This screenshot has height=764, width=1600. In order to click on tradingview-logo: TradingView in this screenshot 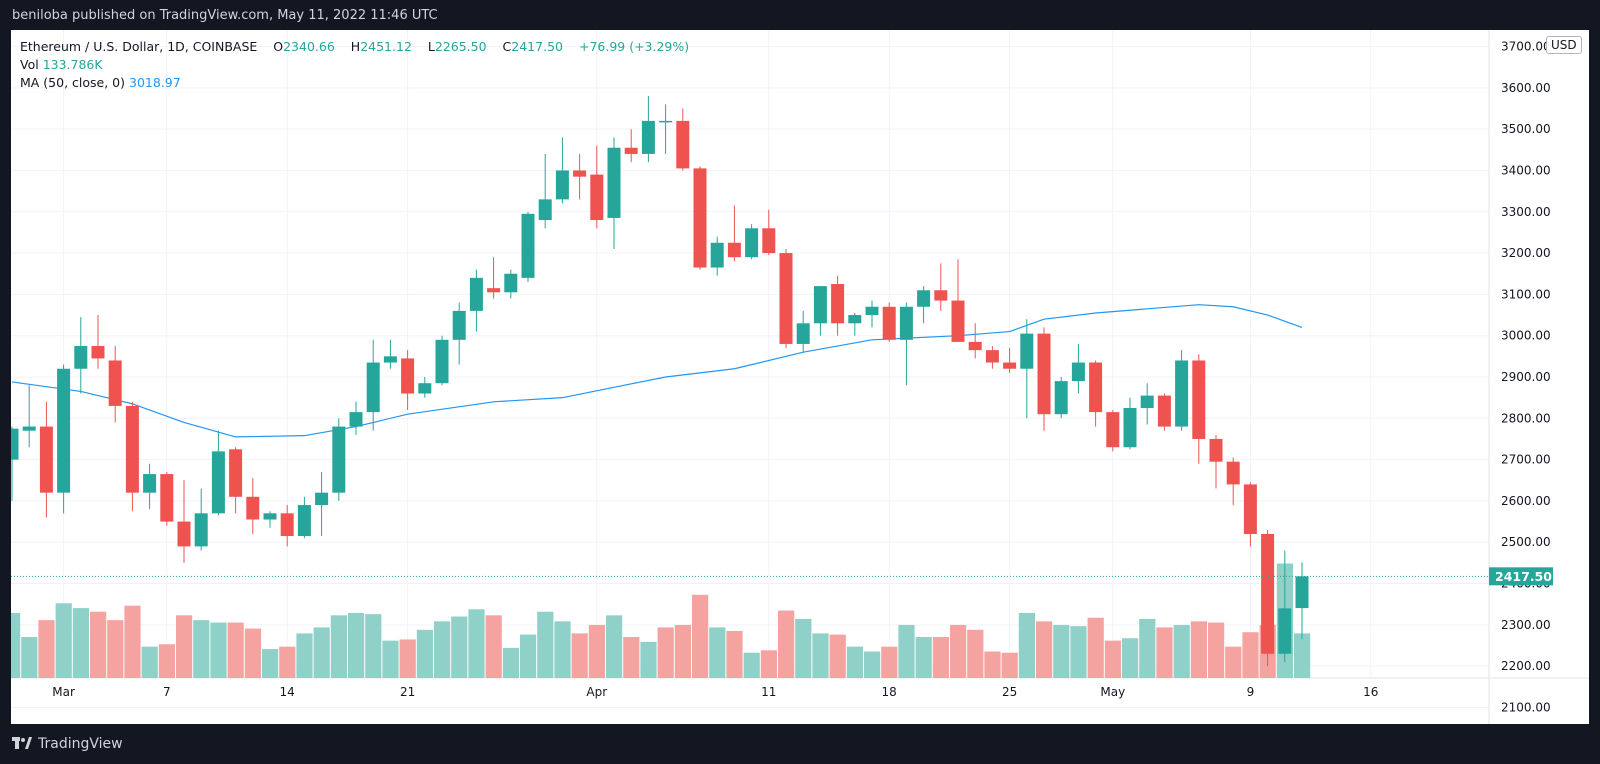, I will do `click(67, 744)`.